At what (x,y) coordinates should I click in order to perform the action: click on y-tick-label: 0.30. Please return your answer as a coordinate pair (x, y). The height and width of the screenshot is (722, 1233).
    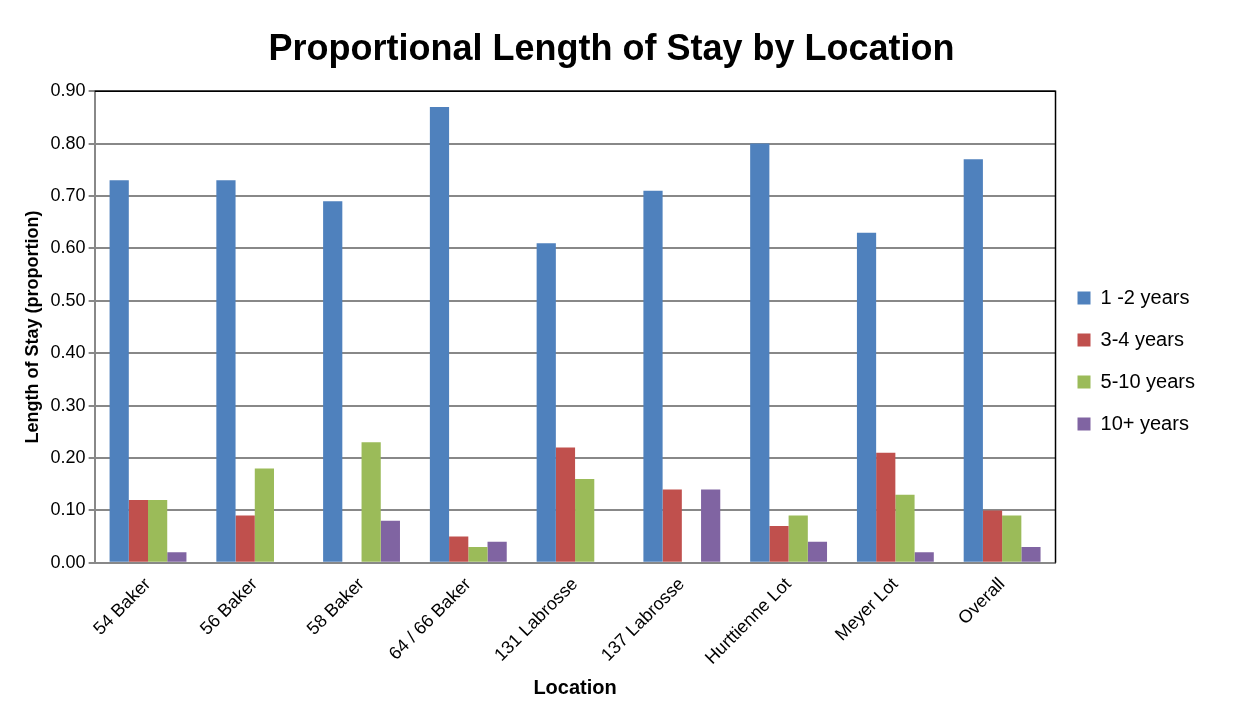
    Looking at the image, I should click on (68, 404).